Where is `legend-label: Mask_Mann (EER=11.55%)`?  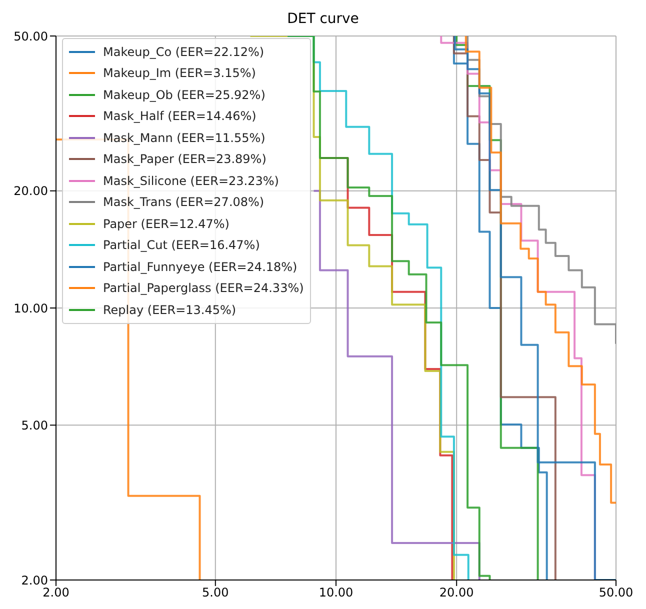 legend-label: Mask_Mann (EER=11.55%) is located at coordinates (184, 137).